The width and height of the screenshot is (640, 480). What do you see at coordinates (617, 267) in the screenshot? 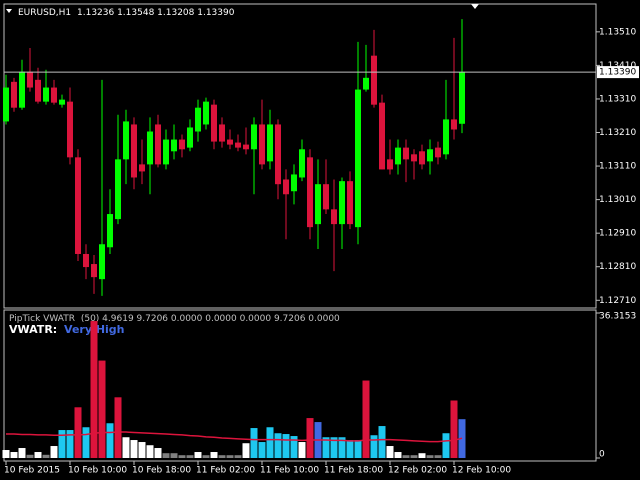
I see `y-tick-label: 1.12810` at bounding box center [617, 267].